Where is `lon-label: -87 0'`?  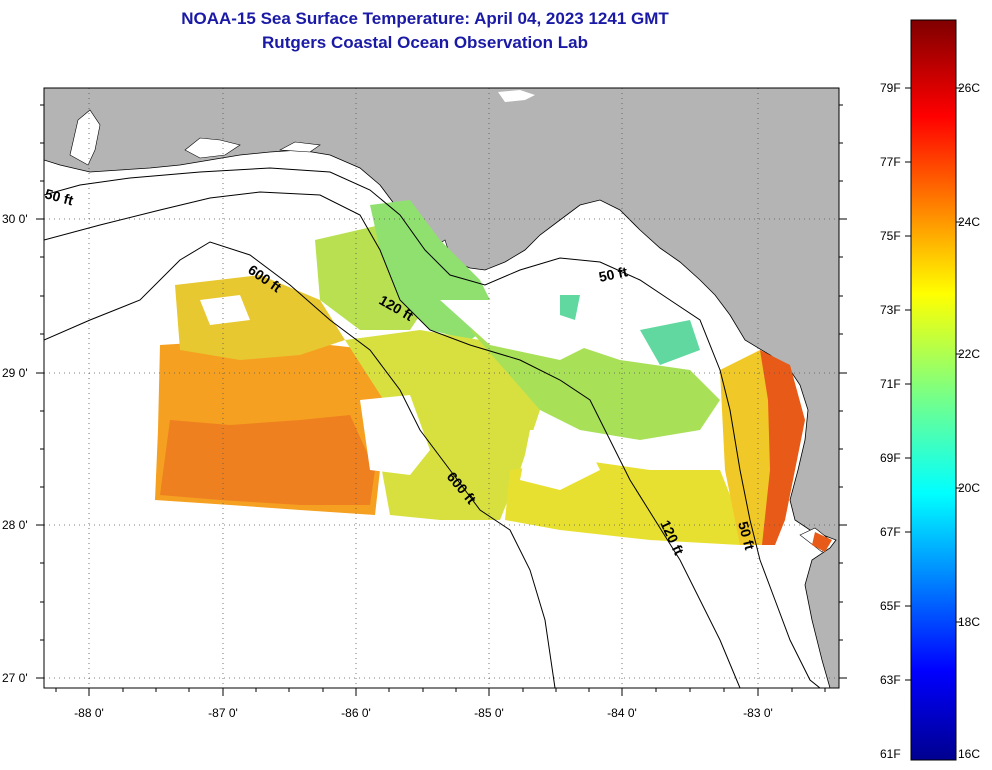 lon-label: -87 0' is located at coordinates (223, 713).